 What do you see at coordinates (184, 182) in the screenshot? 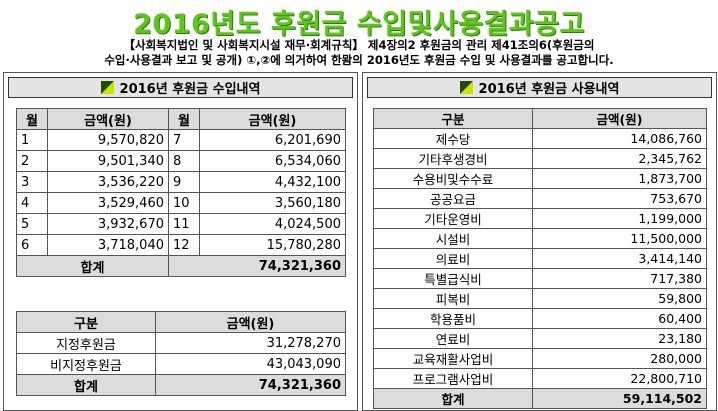
I see `month-cell: 9` at bounding box center [184, 182].